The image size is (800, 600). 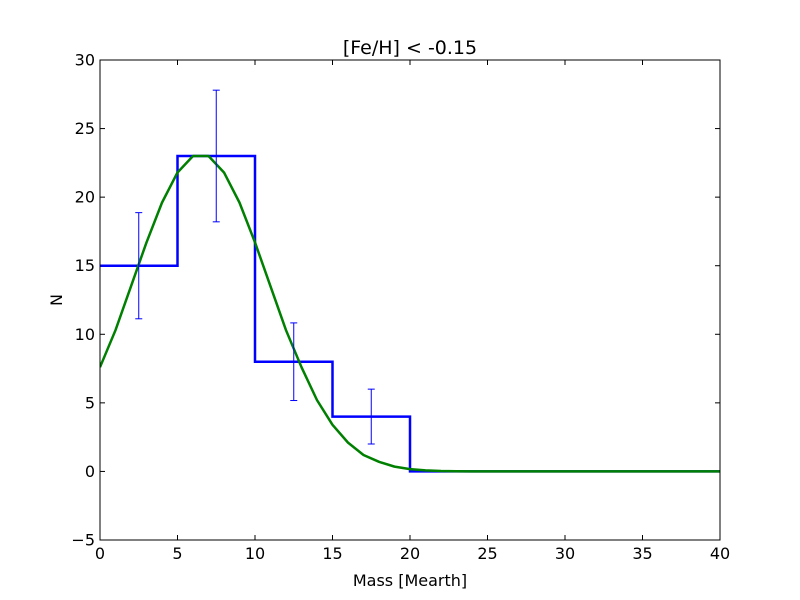 I want to click on y-tick-label: −5, so click(x=83, y=540).